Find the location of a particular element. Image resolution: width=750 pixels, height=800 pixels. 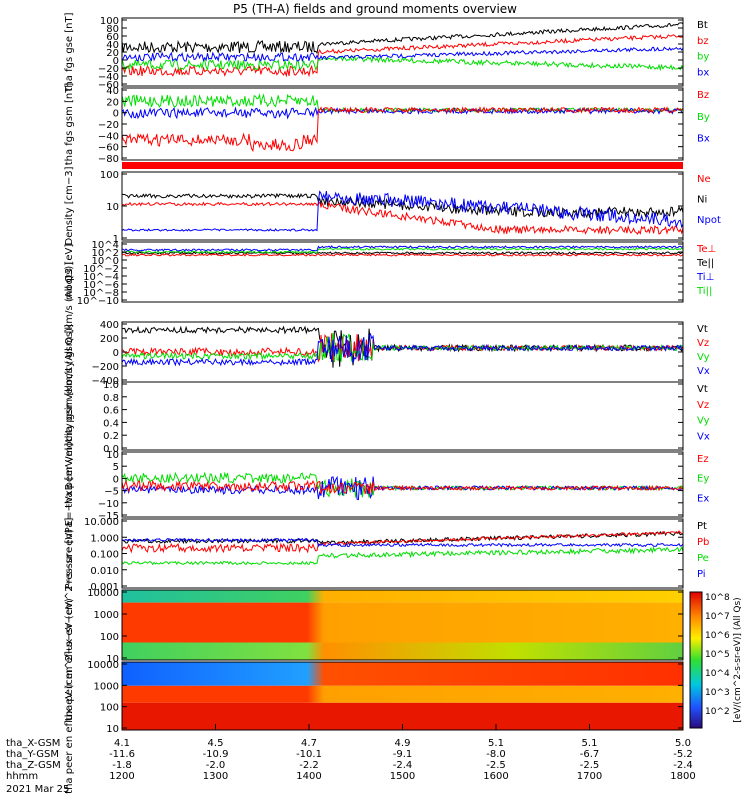

legend-Vy: Vy is located at coordinates (703, 357).